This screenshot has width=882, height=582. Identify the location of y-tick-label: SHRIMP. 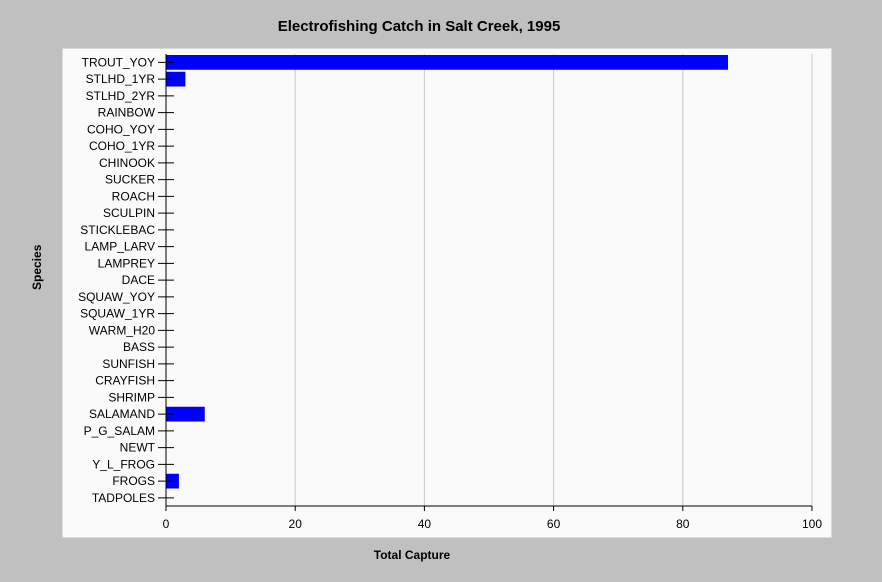
(131, 397).